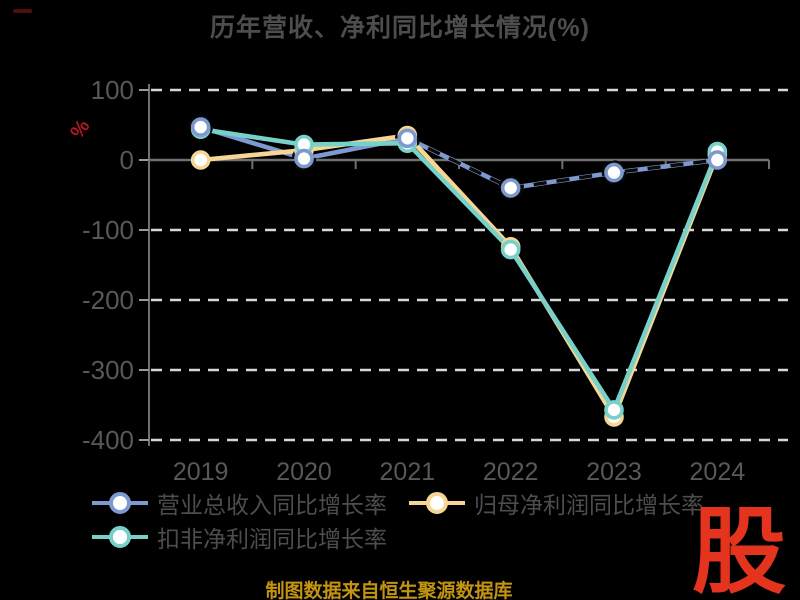  I want to click on x-axis-tick-label: 2020, so click(304, 472).